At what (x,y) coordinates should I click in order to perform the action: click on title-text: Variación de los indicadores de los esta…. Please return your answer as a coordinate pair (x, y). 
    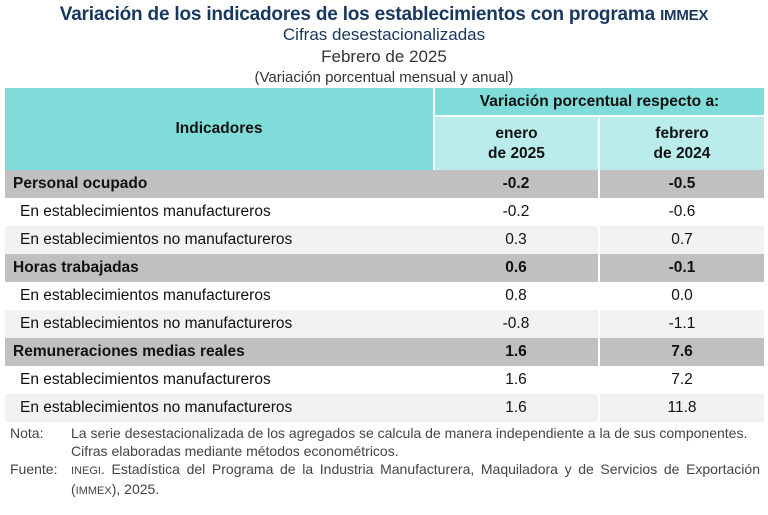
    Looking at the image, I should click on (357, 14).